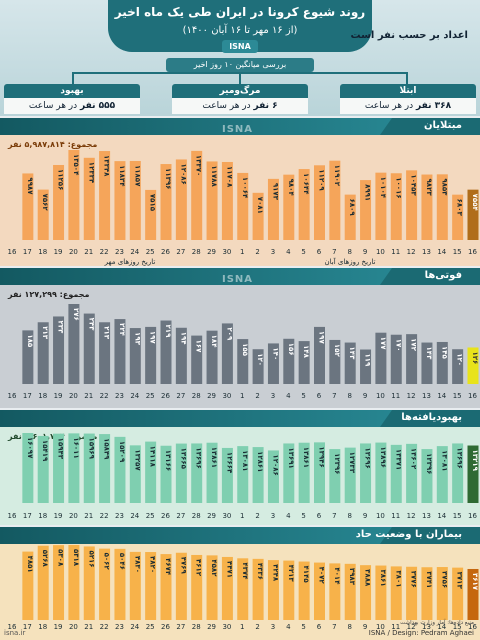  What do you see at coordinates (414, 579) in the screenshot?
I see `bar-value-label: ۳۷۷۶` at bounding box center [414, 579].